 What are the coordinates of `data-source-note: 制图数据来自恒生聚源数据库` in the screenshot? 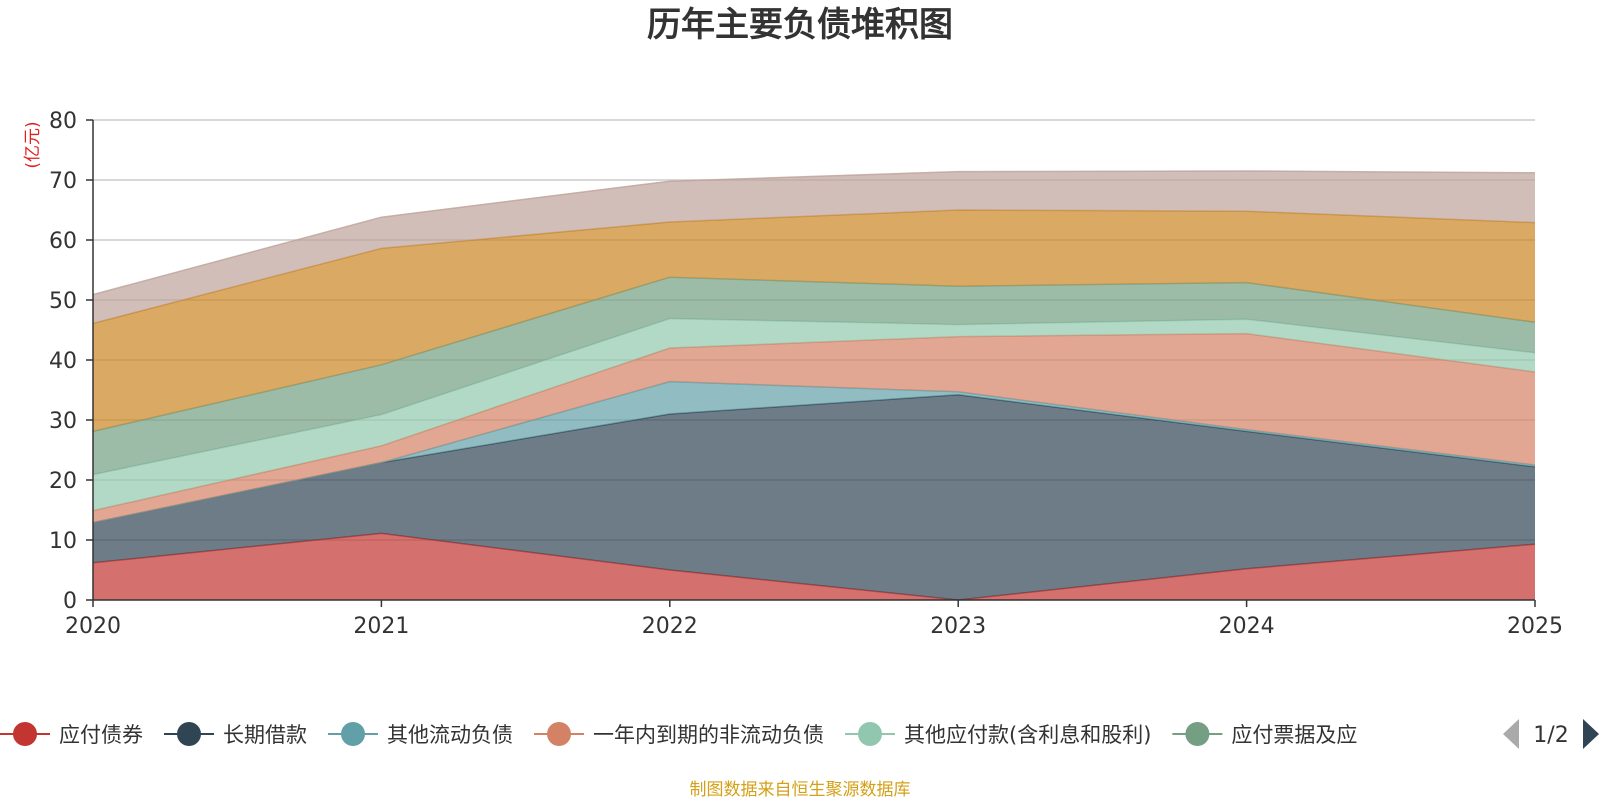 It's located at (800, 790).